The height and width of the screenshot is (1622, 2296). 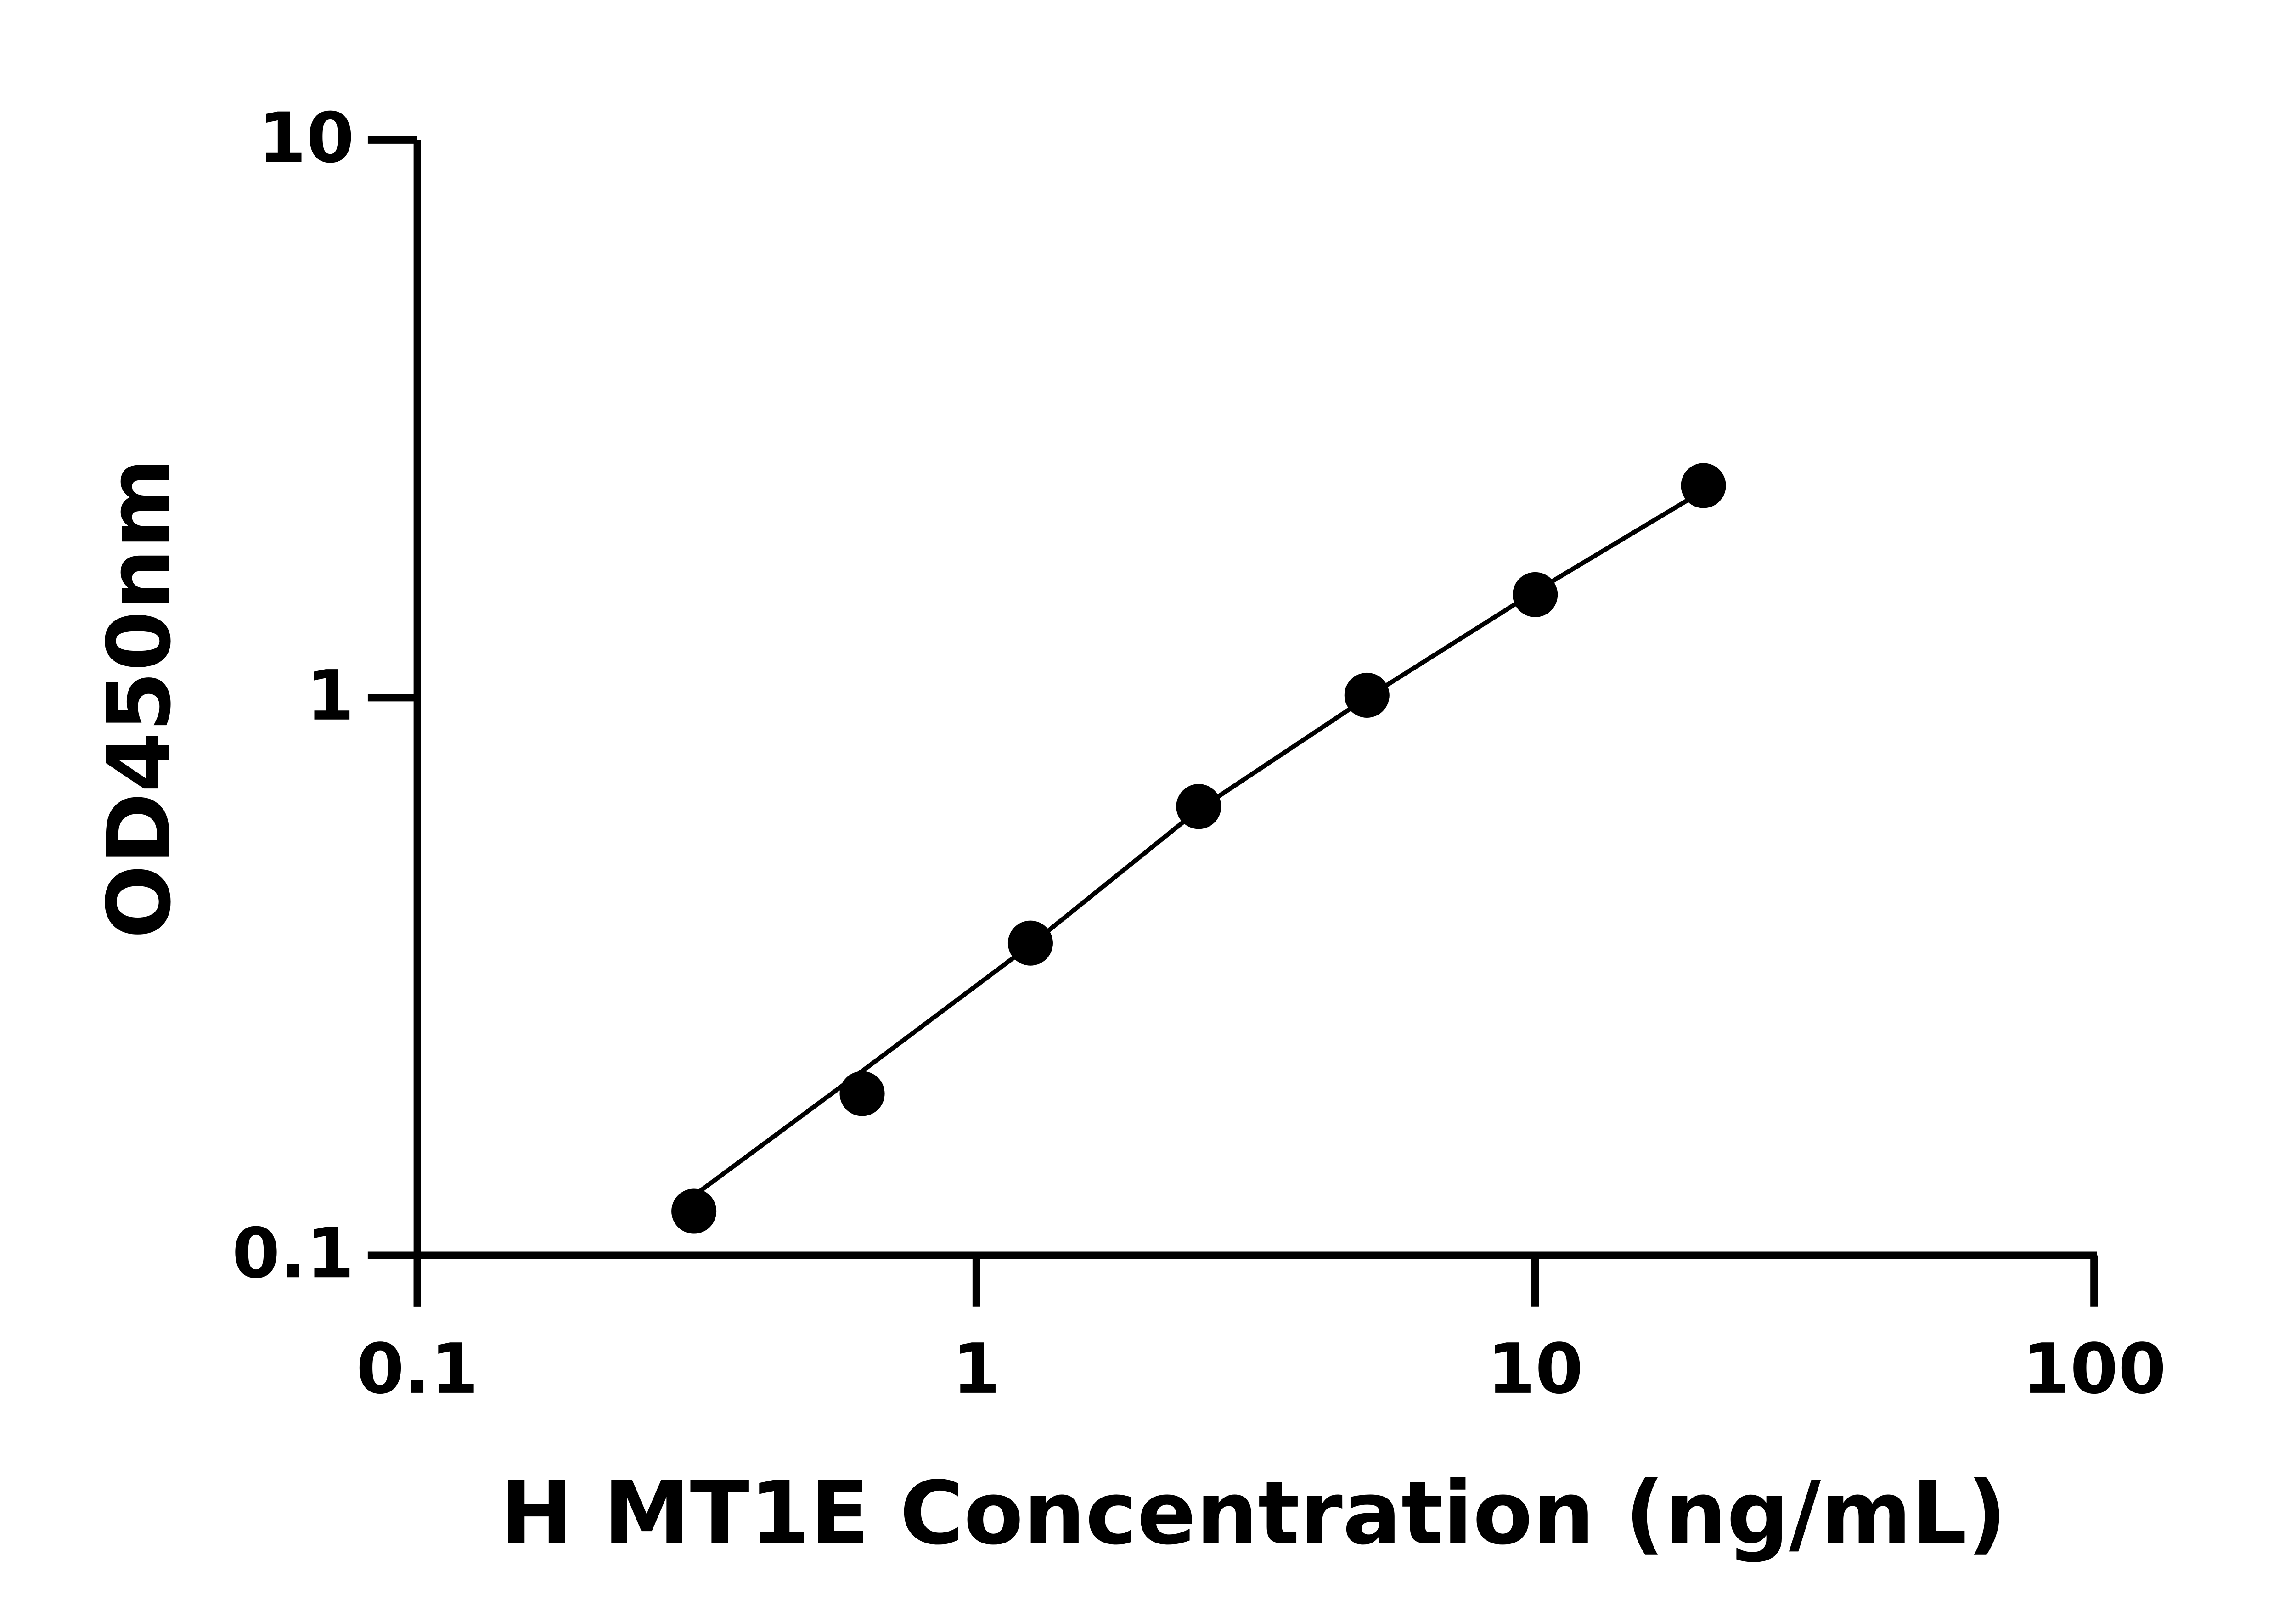 What do you see at coordinates (417, 1369) in the screenshot?
I see `x-tick-label: 0.1` at bounding box center [417, 1369].